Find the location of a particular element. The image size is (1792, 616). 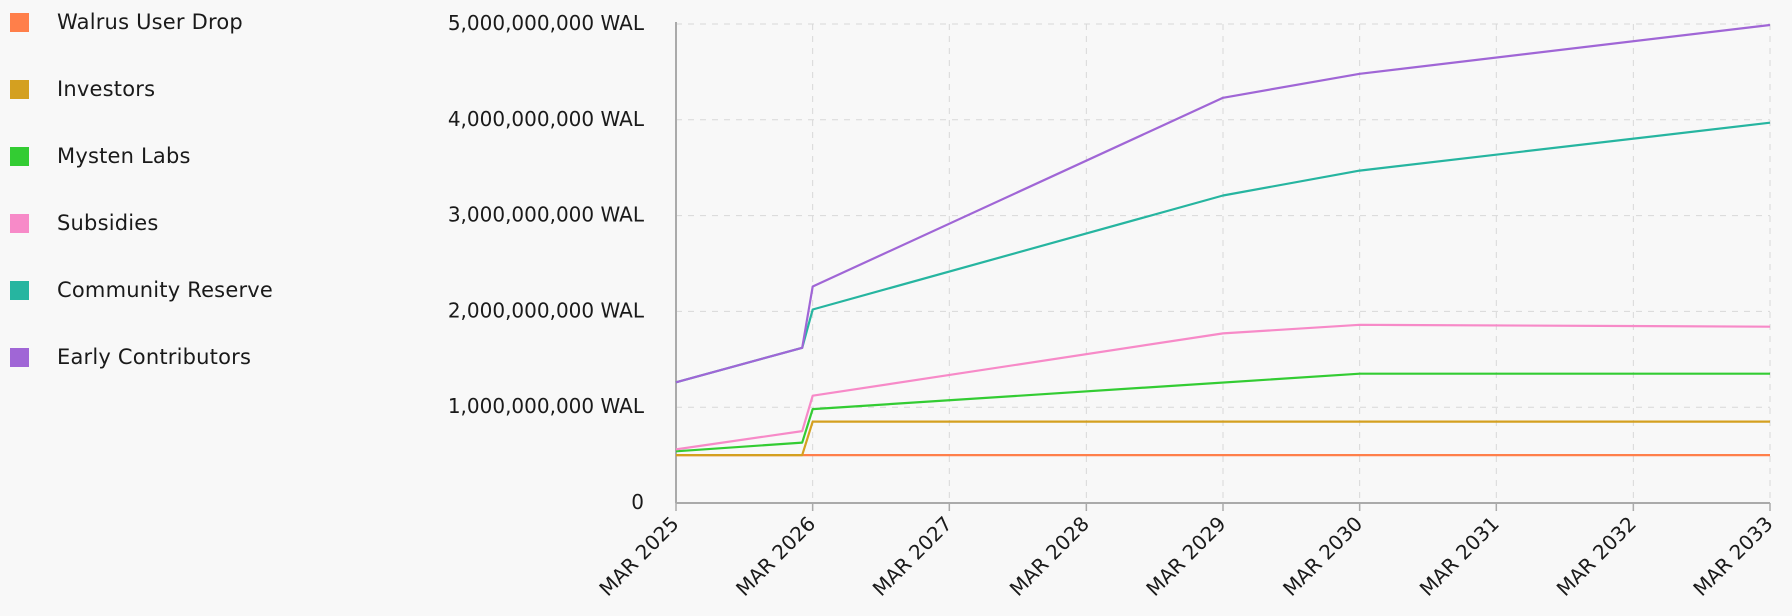

y-tick-label: 1,000,000,000 WAL is located at coordinates (546, 406).